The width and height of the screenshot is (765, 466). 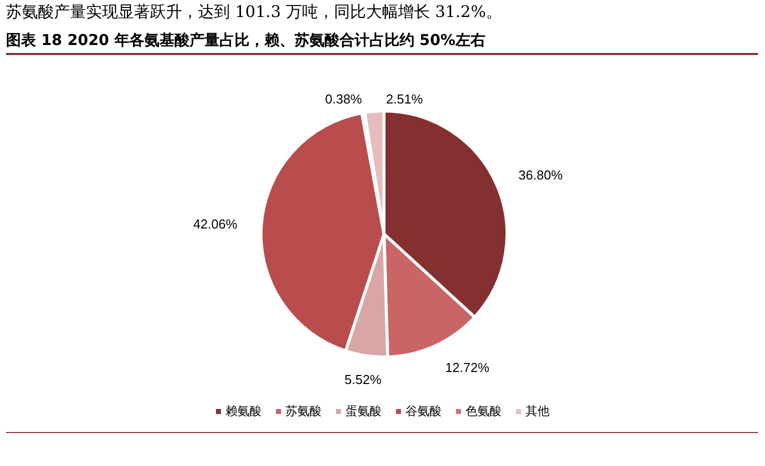 I want to click on data-label: 5.52%, so click(x=363, y=379).